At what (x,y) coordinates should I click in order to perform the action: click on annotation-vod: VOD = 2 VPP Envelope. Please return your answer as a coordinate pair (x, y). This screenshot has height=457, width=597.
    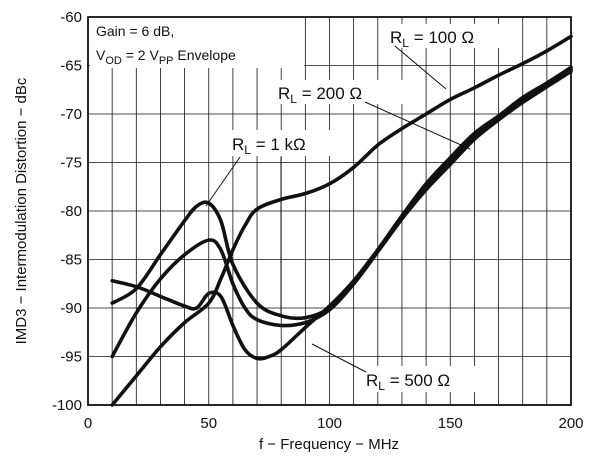
    Looking at the image, I should click on (166, 57).